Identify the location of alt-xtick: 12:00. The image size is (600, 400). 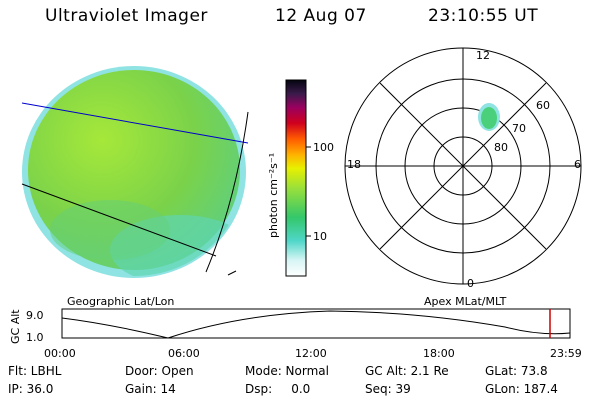
(311, 353).